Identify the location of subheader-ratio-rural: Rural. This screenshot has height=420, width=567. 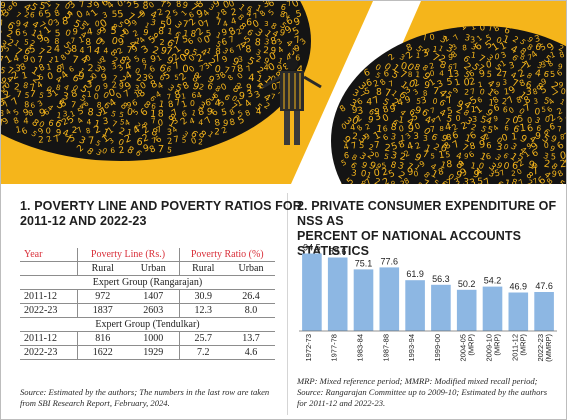
(202, 268).